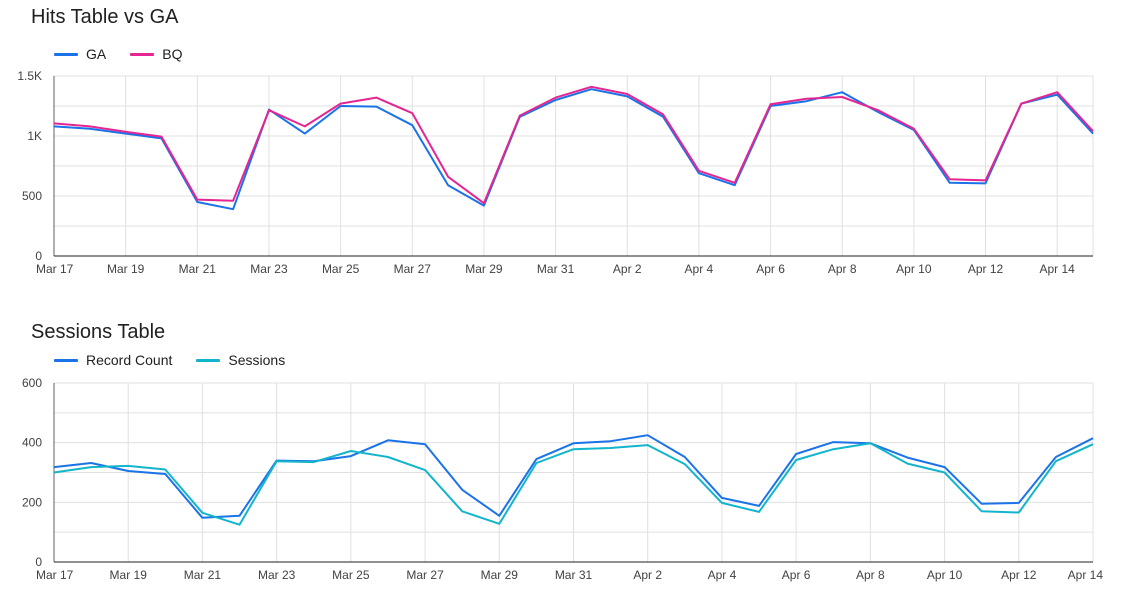 The width and height of the screenshot is (1121, 600). Describe the element at coordinates (129, 360) in the screenshot. I see `legend-label-record-count: Record Count` at that location.